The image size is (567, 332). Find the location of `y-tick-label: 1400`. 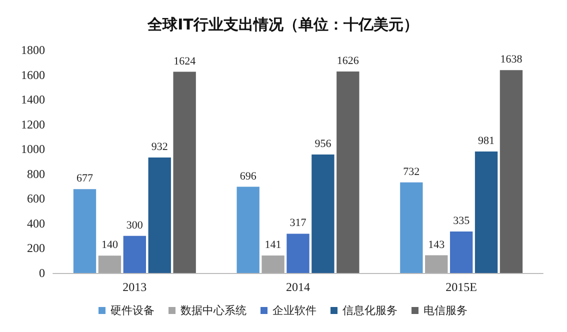

y-tick-label: 1400 is located at coordinates (33, 99).